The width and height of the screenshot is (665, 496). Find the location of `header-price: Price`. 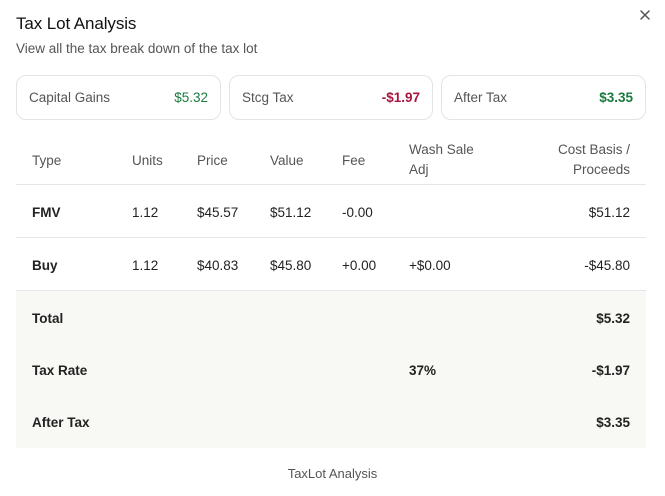

header-price: Price is located at coordinates (212, 160).